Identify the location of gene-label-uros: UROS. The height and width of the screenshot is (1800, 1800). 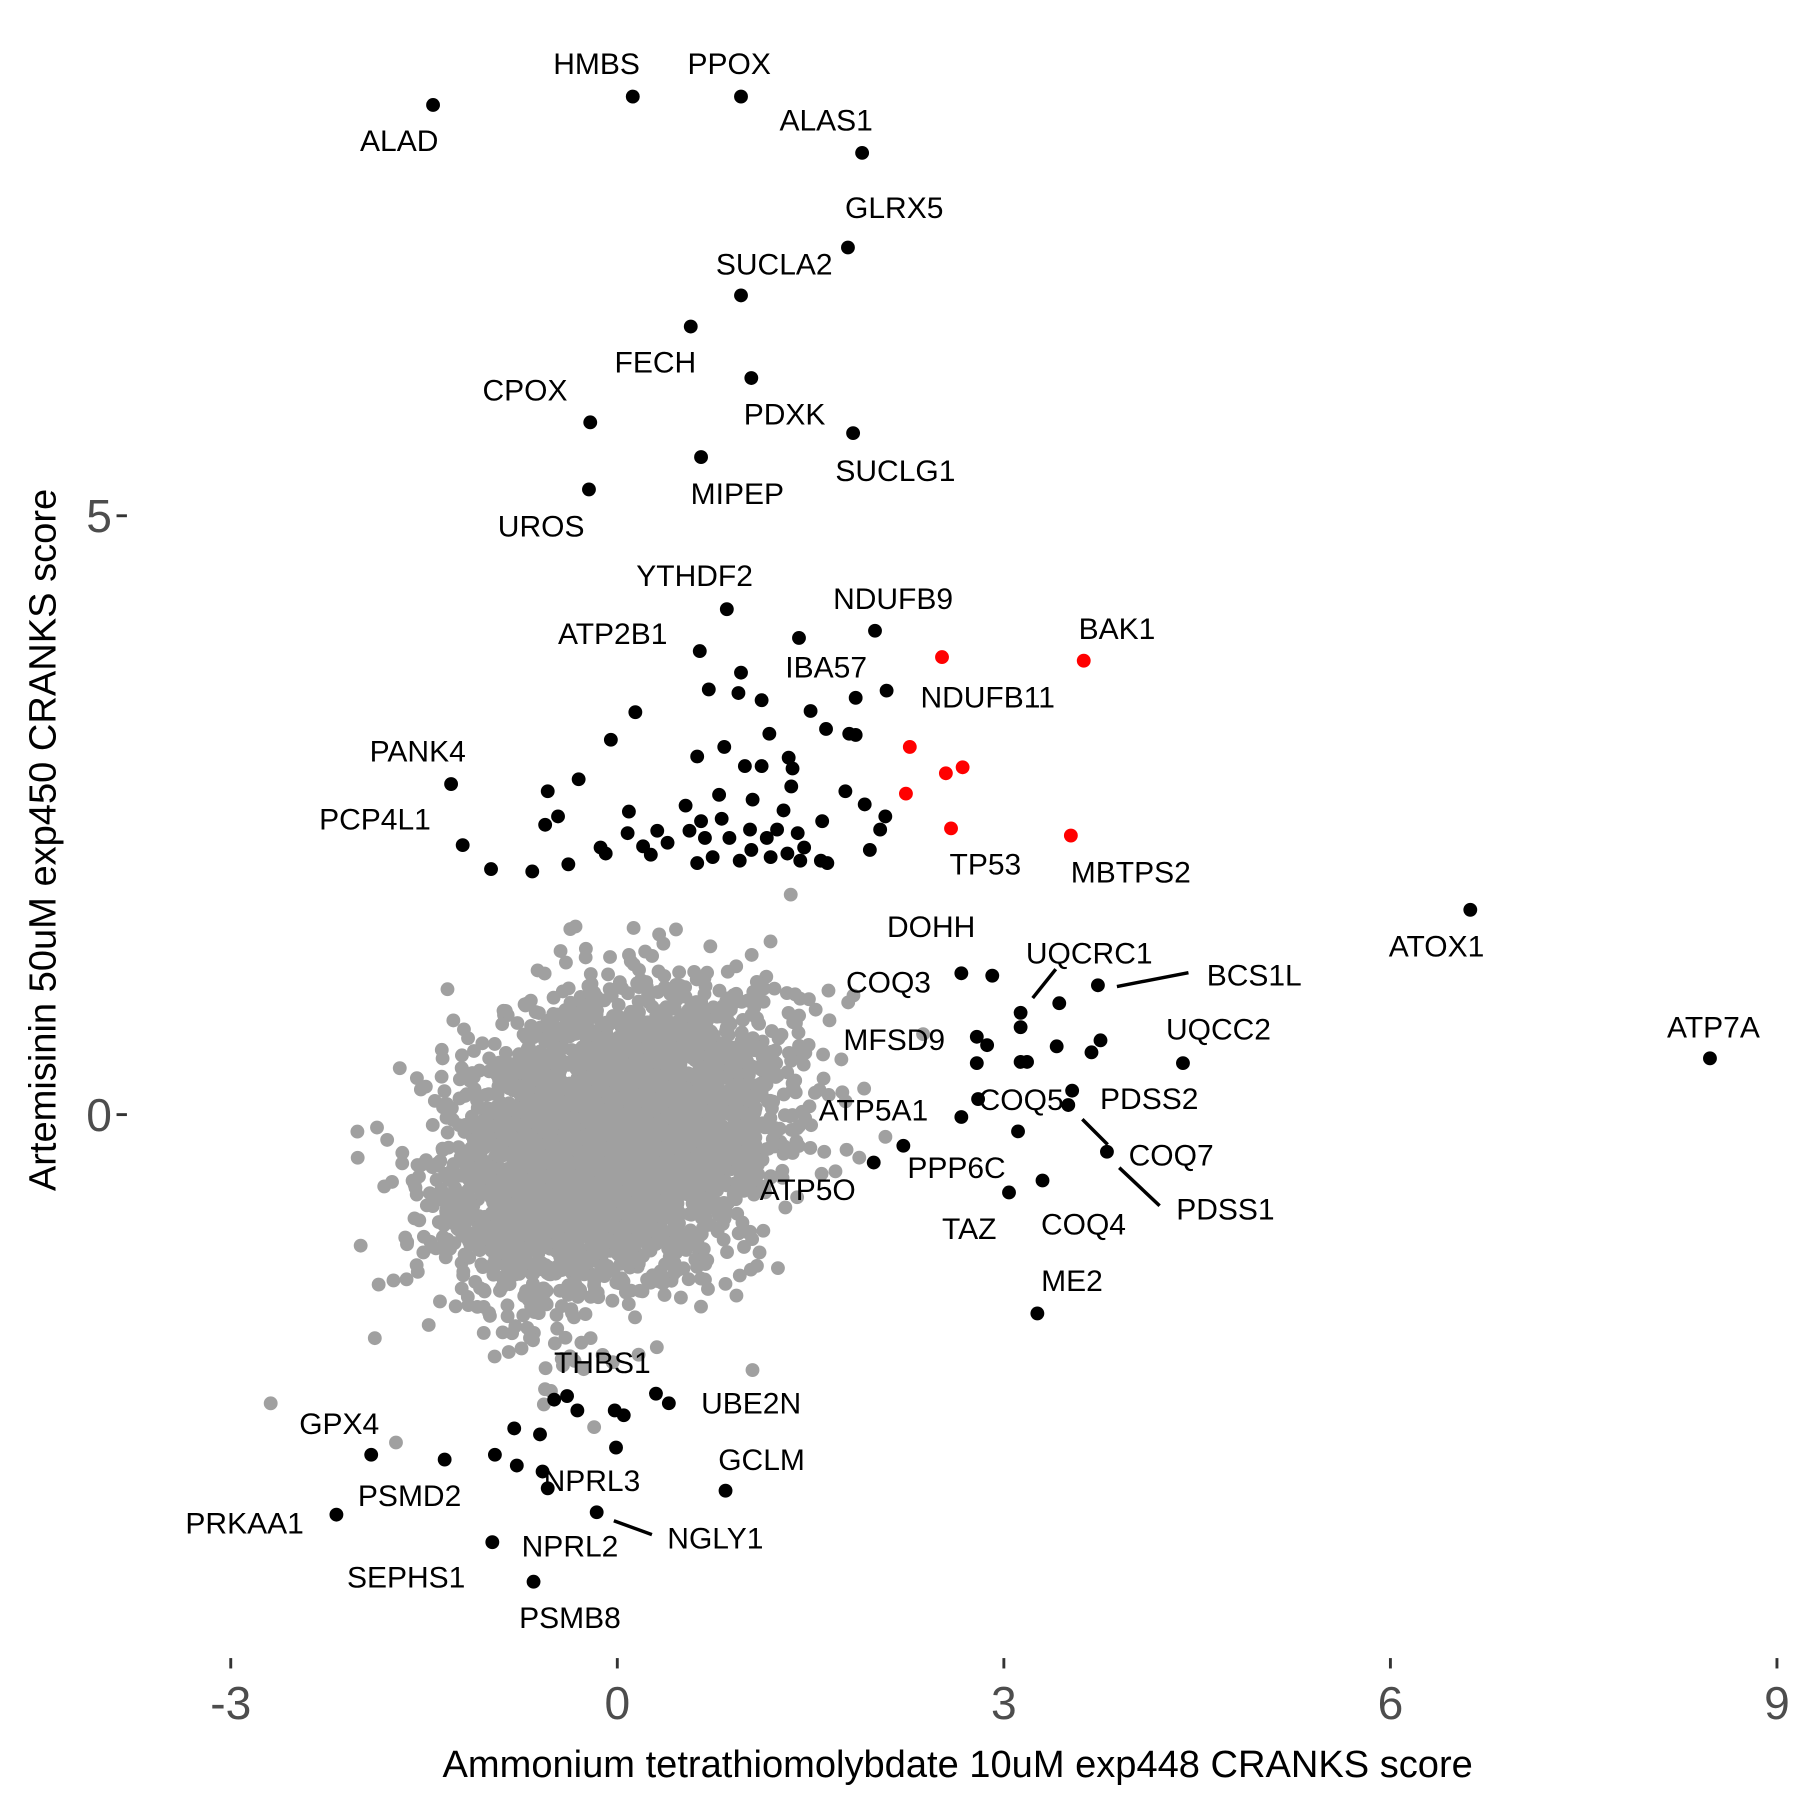
(541, 527).